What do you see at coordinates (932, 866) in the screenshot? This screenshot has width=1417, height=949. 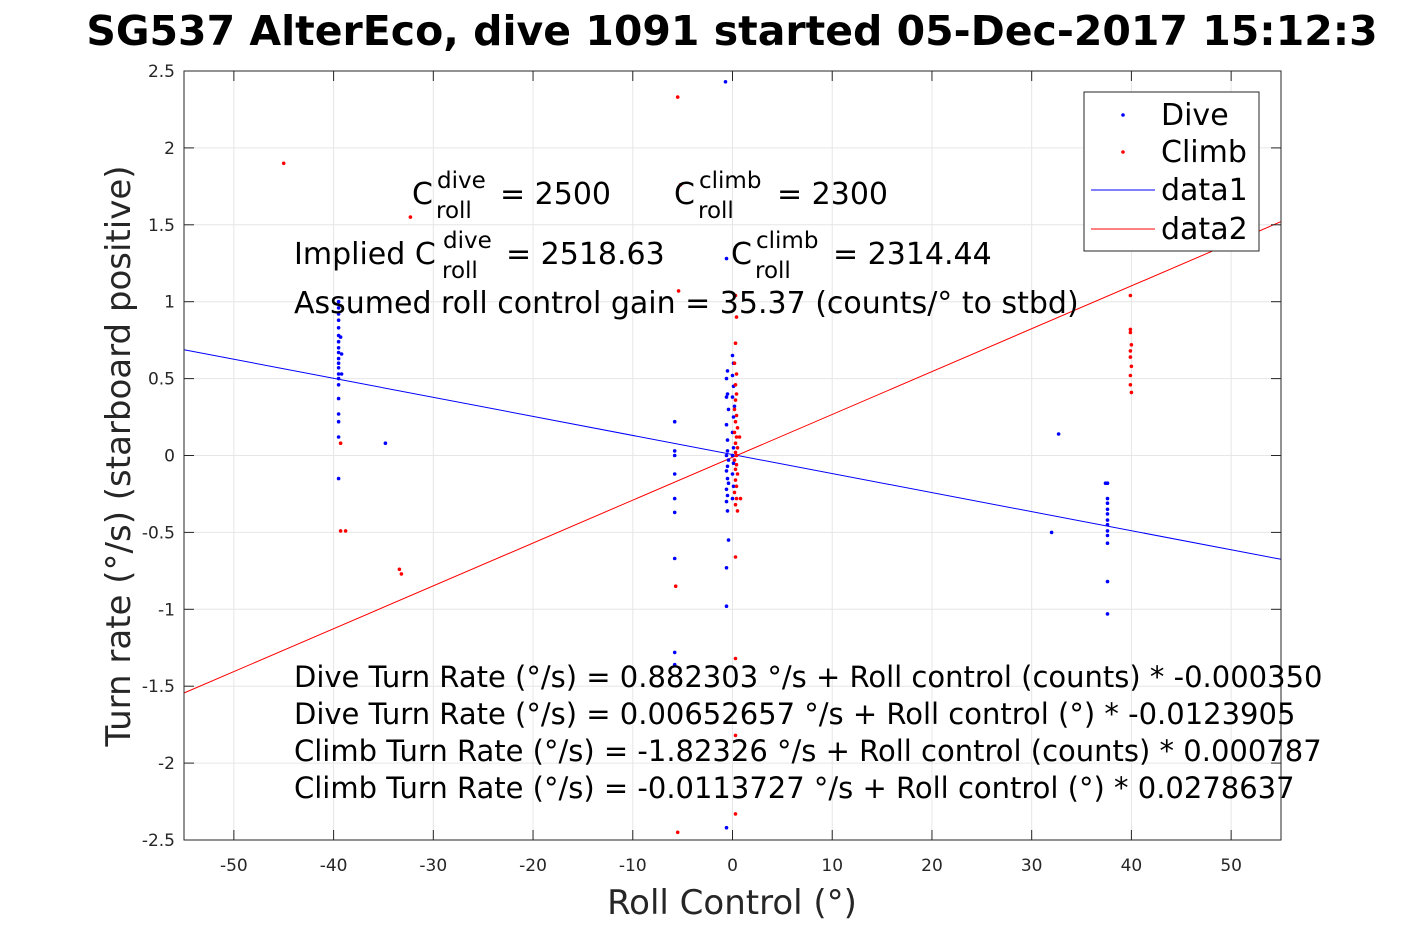 I see `x-tick-label: 20` at bounding box center [932, 866].